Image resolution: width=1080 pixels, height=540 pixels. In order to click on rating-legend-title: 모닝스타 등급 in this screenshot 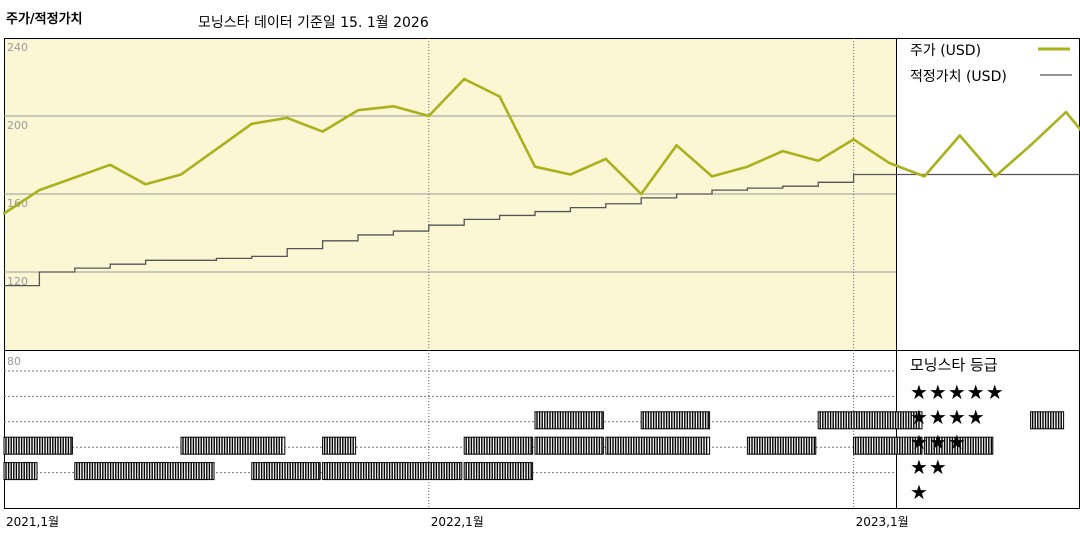, I will do `click(954, 365)`.